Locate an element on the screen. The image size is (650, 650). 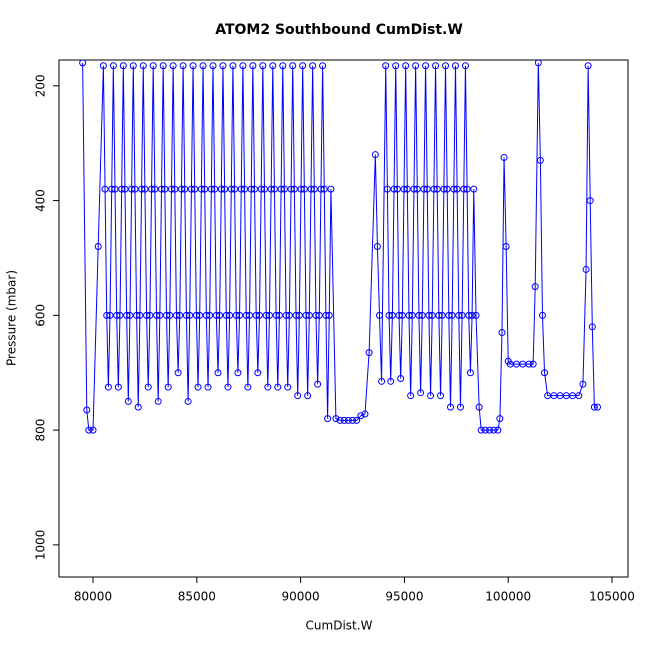
x-tick-label: 105000 is located at coordinates (612, 597).